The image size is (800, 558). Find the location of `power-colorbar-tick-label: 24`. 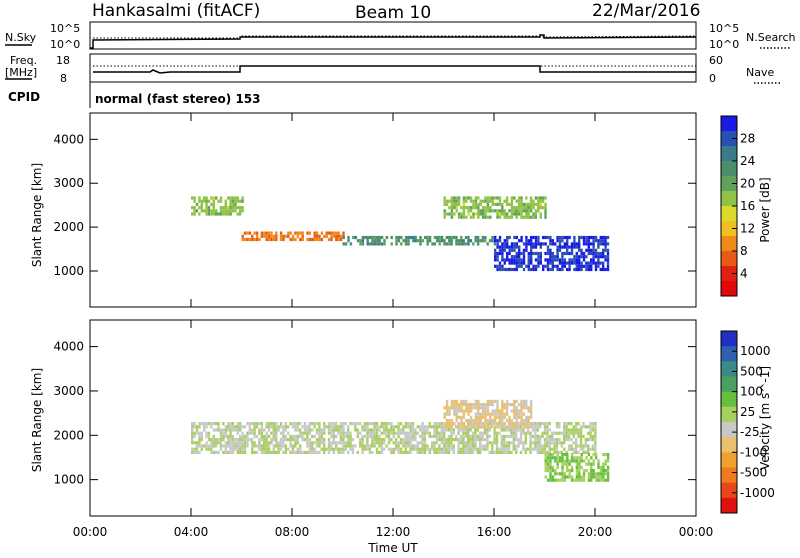

power-colorbar-tick-label: 24 is located at coordinates (747, 161).